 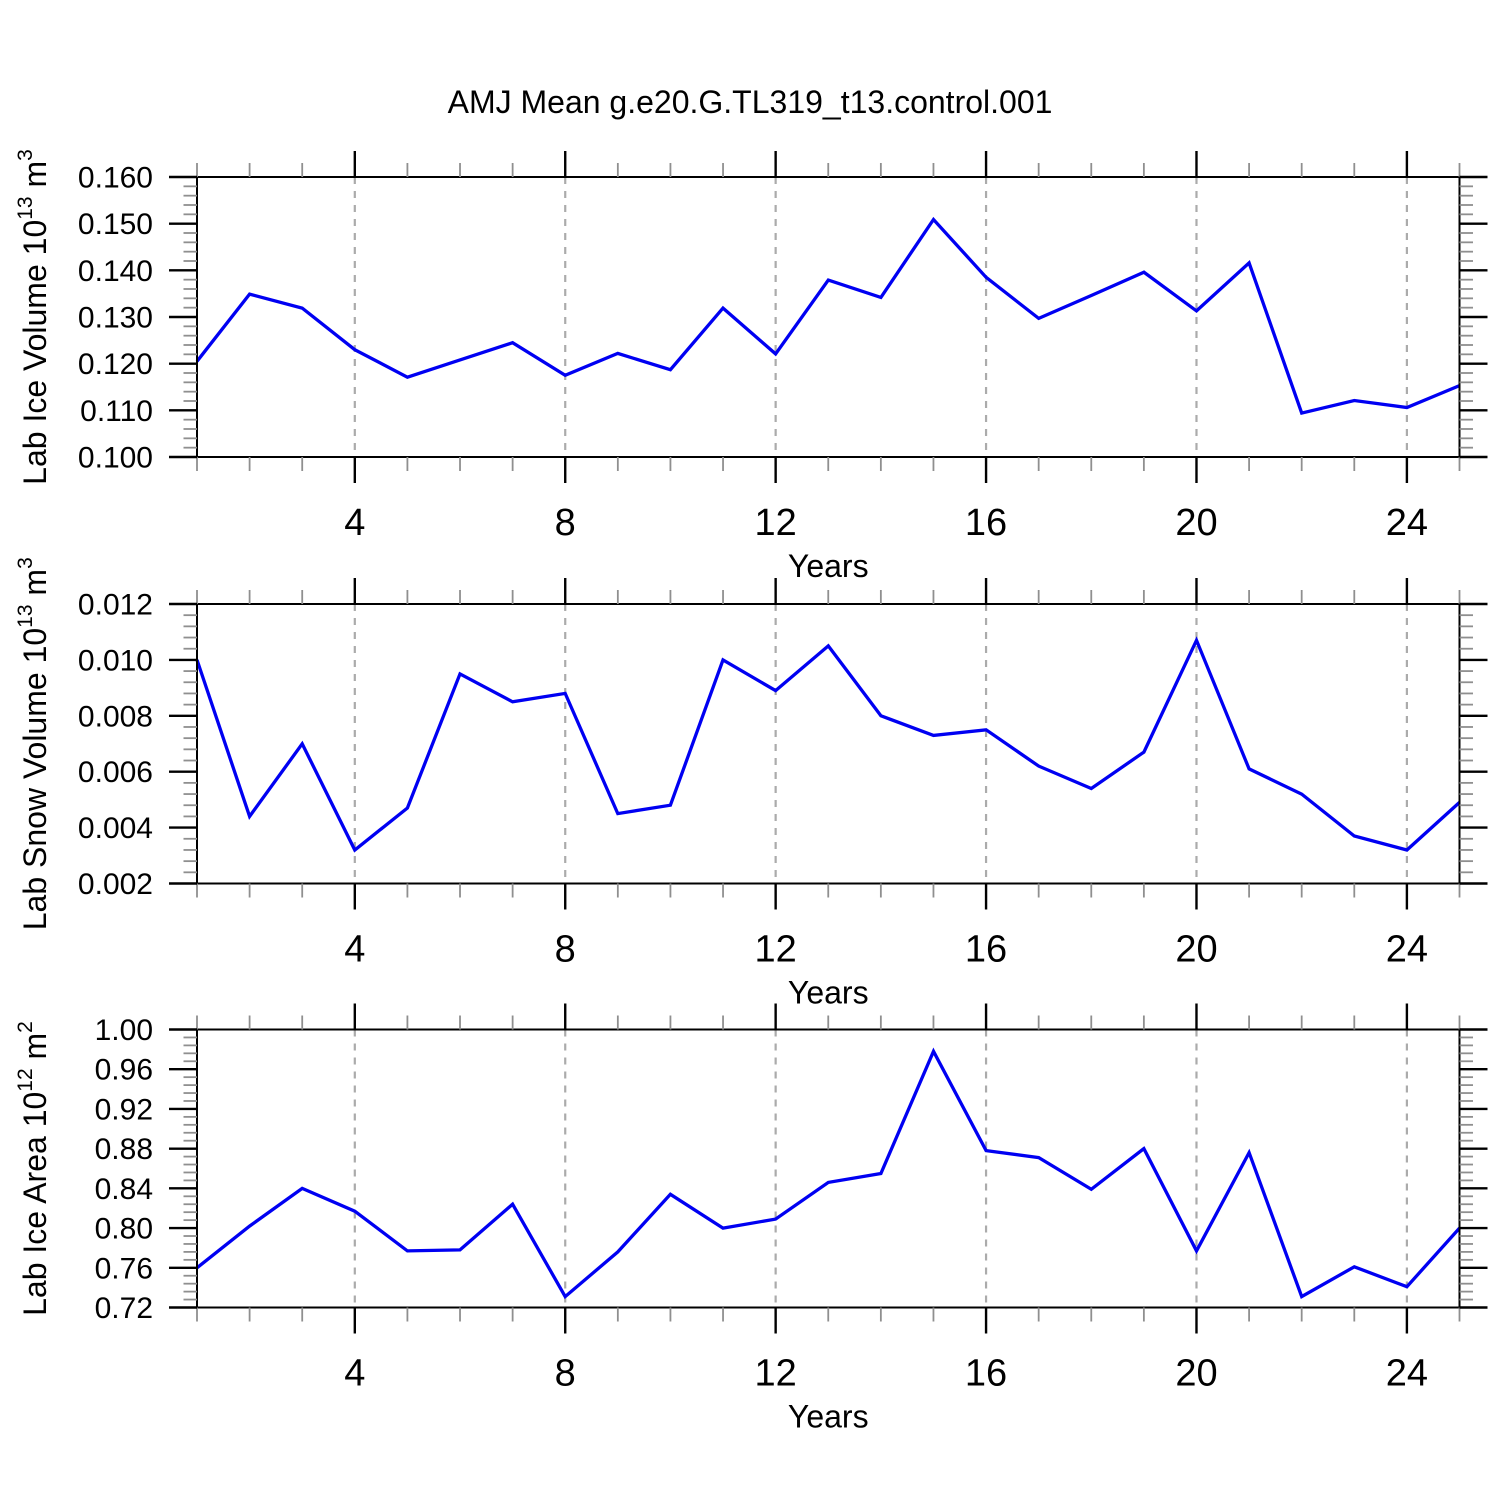 I want to click on y-tick-label: 0.002, so click(x=115, y=884).